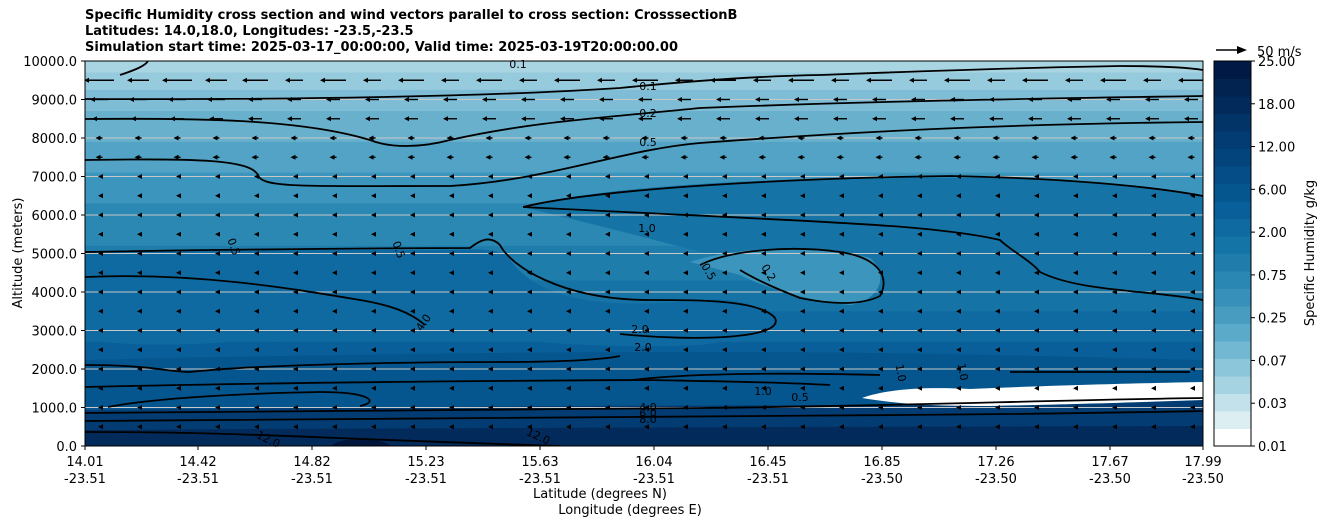 The image size is (1326, 526). What do you see at coordinates (1272, 404) in the screenshot?
I see `colorbar-tick-label: 0.03` at bounding box center [1272, 404].